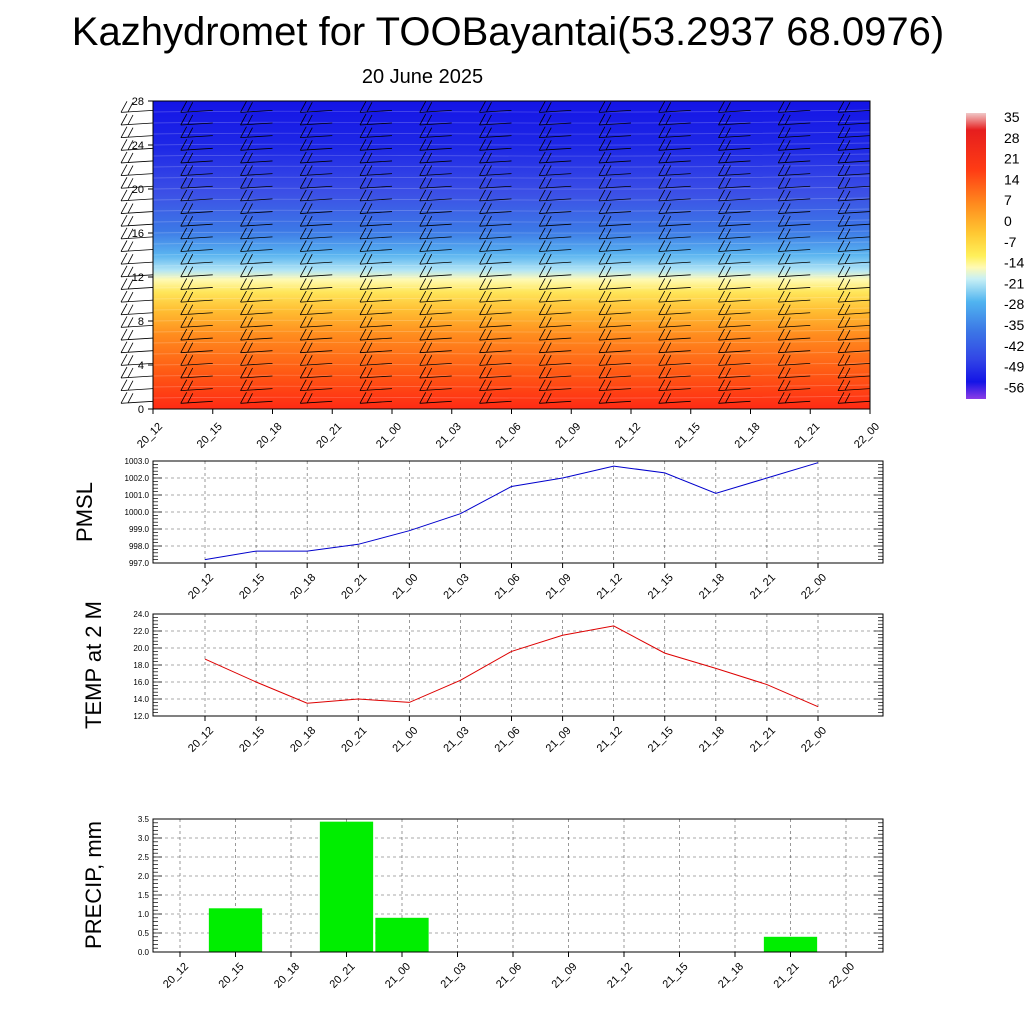  Describe the element at coordinates (398, 976) in the screenshot. I see `xtick-label: 21_00` at that location.